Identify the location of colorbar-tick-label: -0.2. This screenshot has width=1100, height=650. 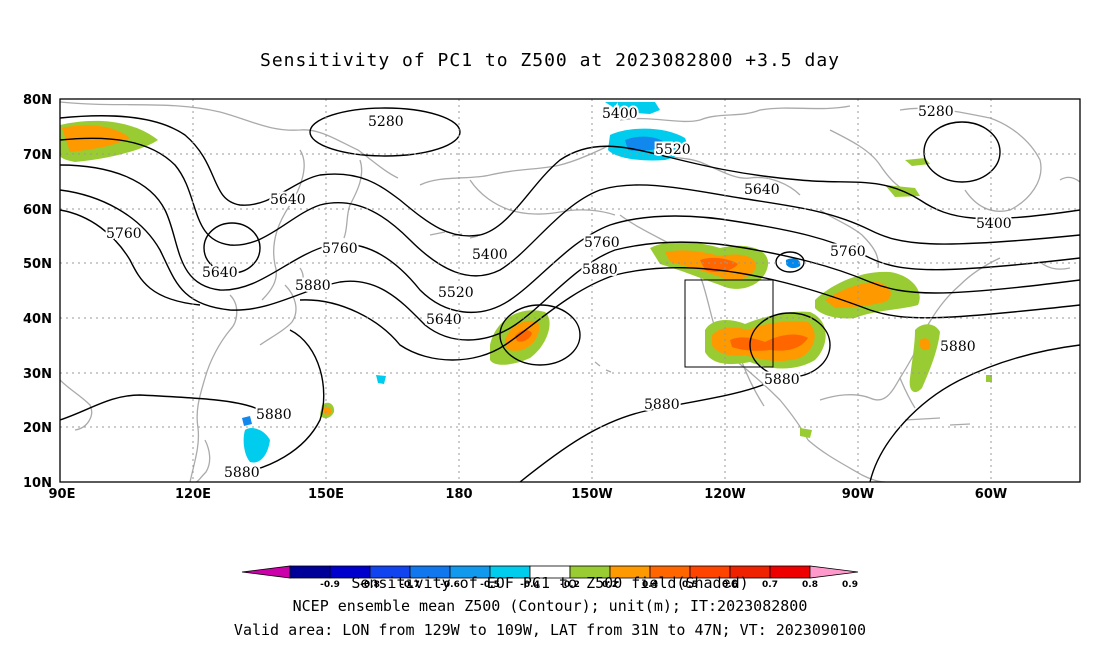
(570, 585).